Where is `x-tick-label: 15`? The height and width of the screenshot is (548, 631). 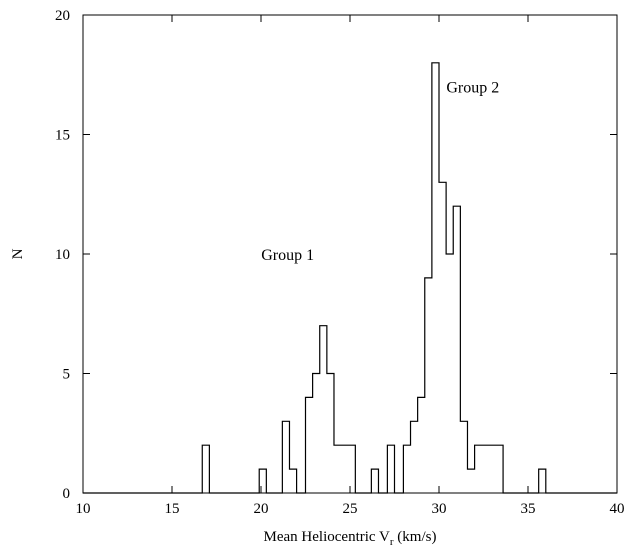 x-tick-label: 15 is located at coordinates (172, 509).